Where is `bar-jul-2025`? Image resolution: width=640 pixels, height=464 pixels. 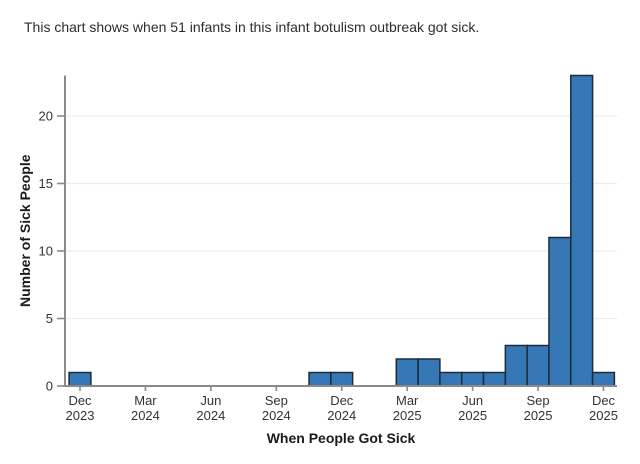
bar-jul-2025 is located at coordinates (494, 379).